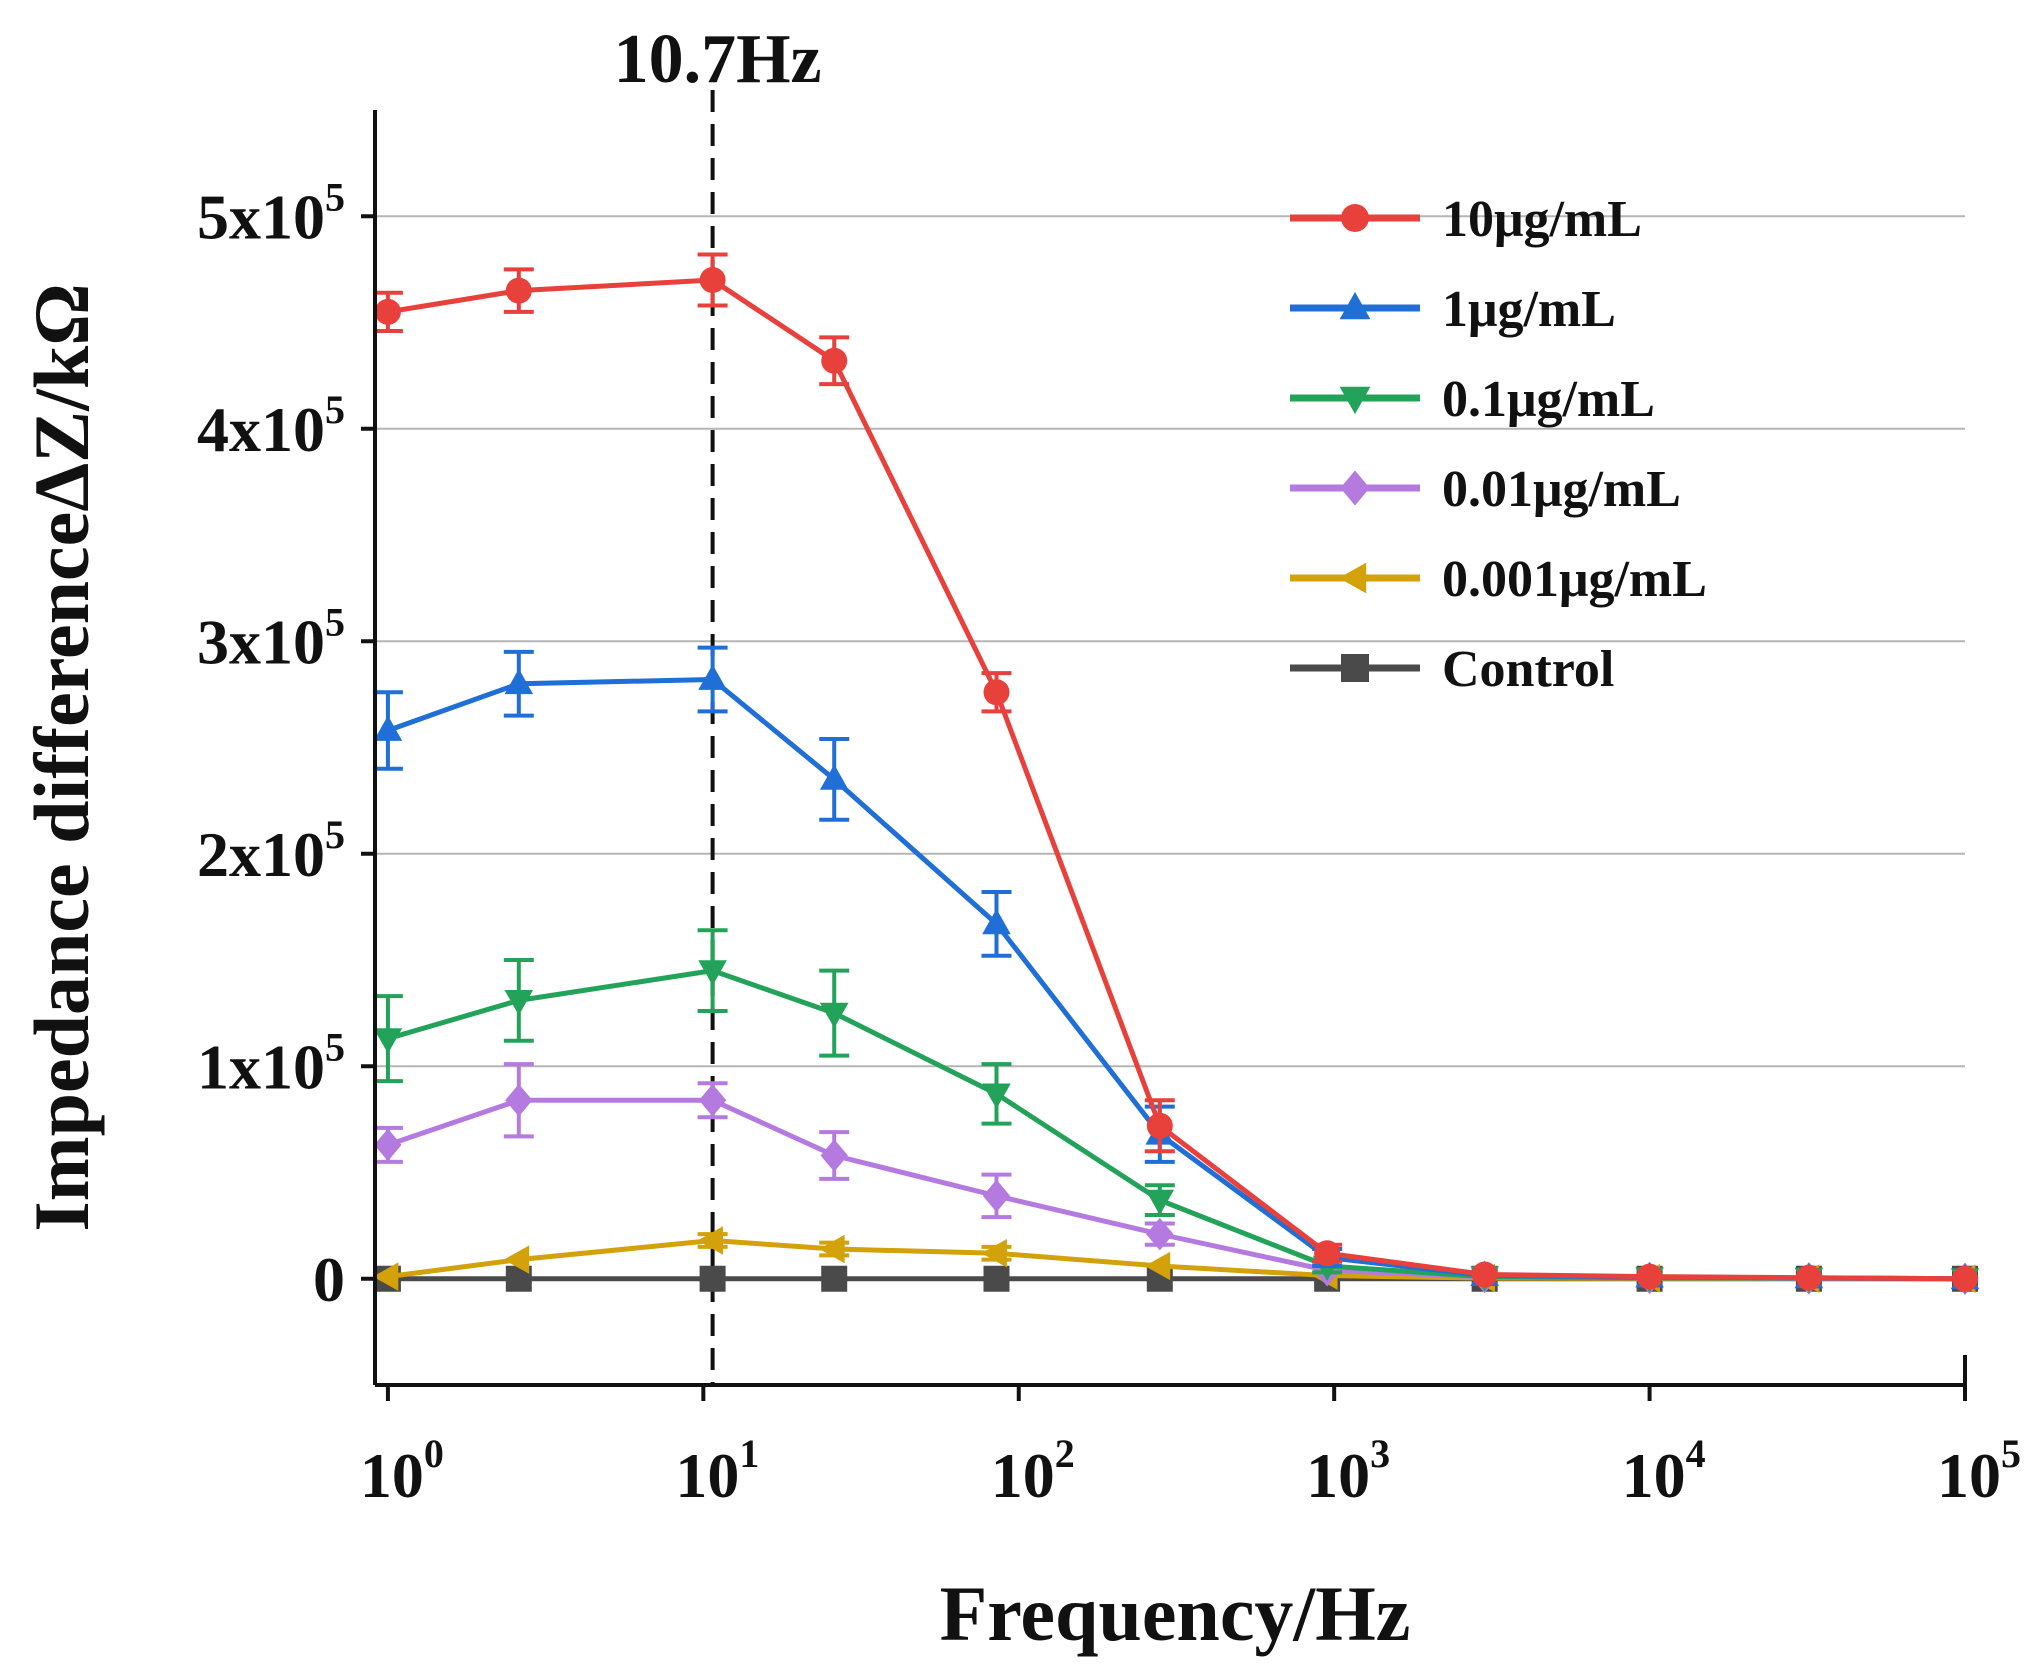  I want to click on legend-item: 0.1μg/mL, so click(1472, 399).